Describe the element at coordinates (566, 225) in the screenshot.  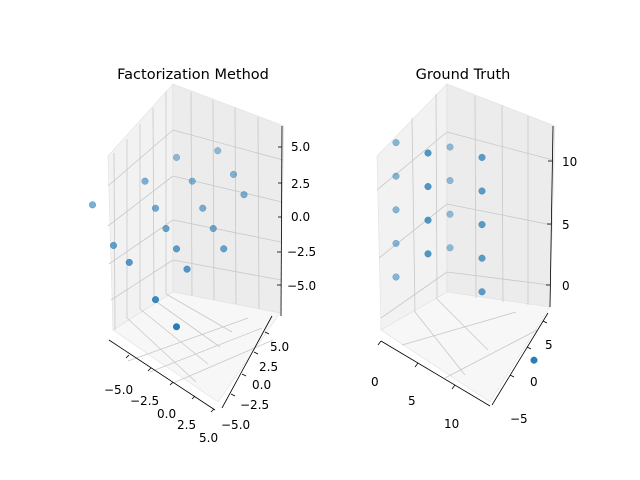
I see `right-z-tick-1: 5` at that location.